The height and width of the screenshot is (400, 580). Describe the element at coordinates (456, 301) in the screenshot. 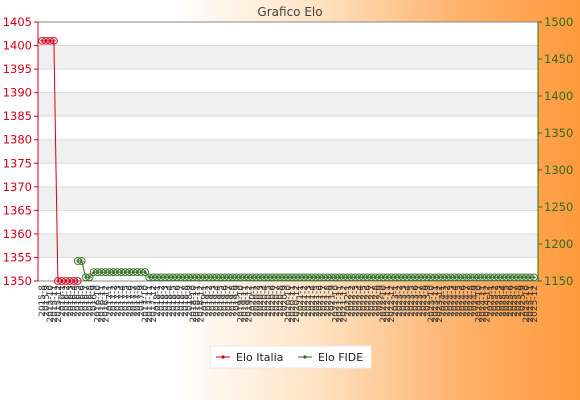

I see `x-axis-tick-label: 2024-4` at that location.